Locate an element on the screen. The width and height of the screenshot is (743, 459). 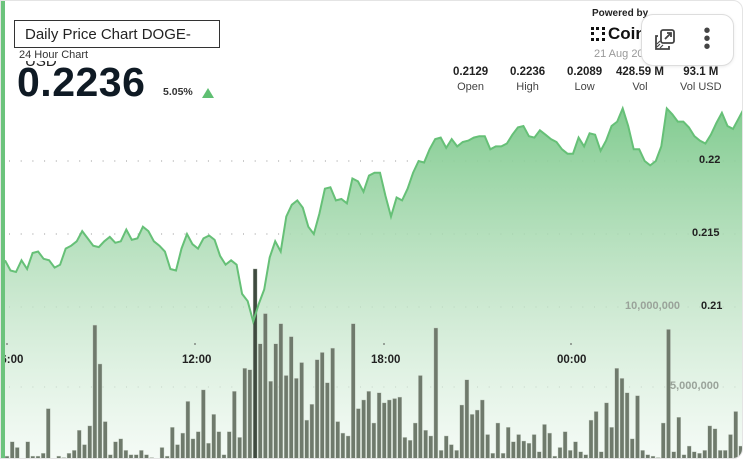
more-vert-icon: • • • is located at coordinates (707, 39).